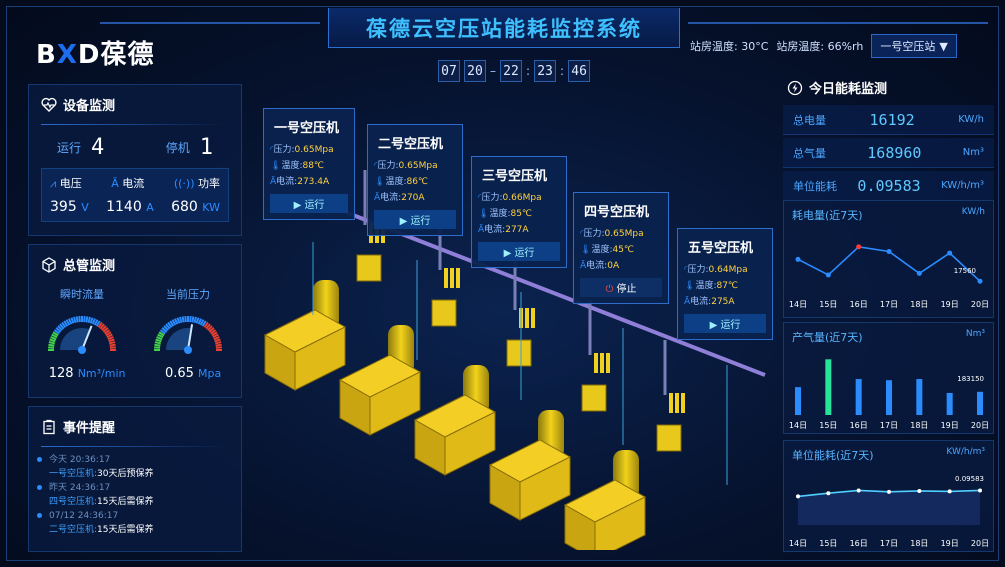 Image resolution: width=1005 pixels, height=567 pixels. I want to click on power-value: 680, so click(184, 207).